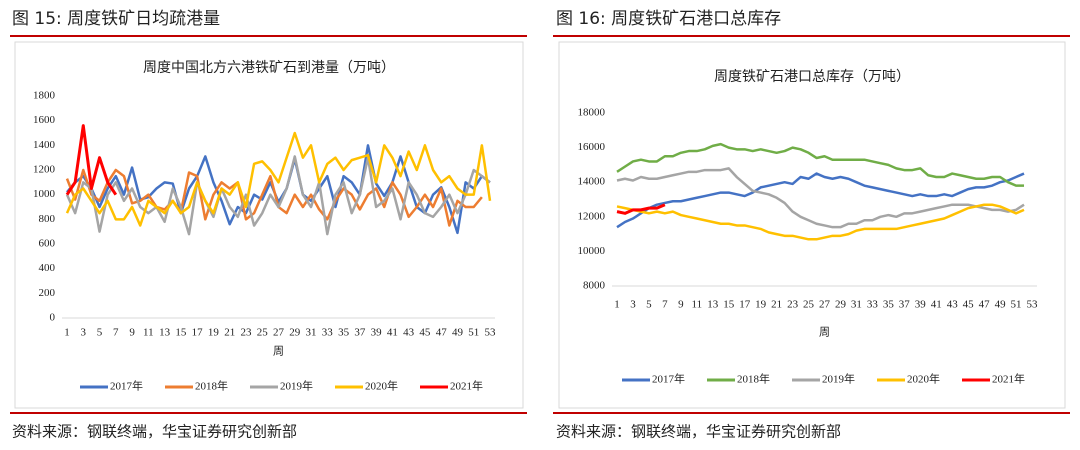  What do you see at coordinates (668, 19) in the screenshot?
I see `figure-caption: 图 16: 周度铁矿石港口总库存` at bounding box center [668, 19].